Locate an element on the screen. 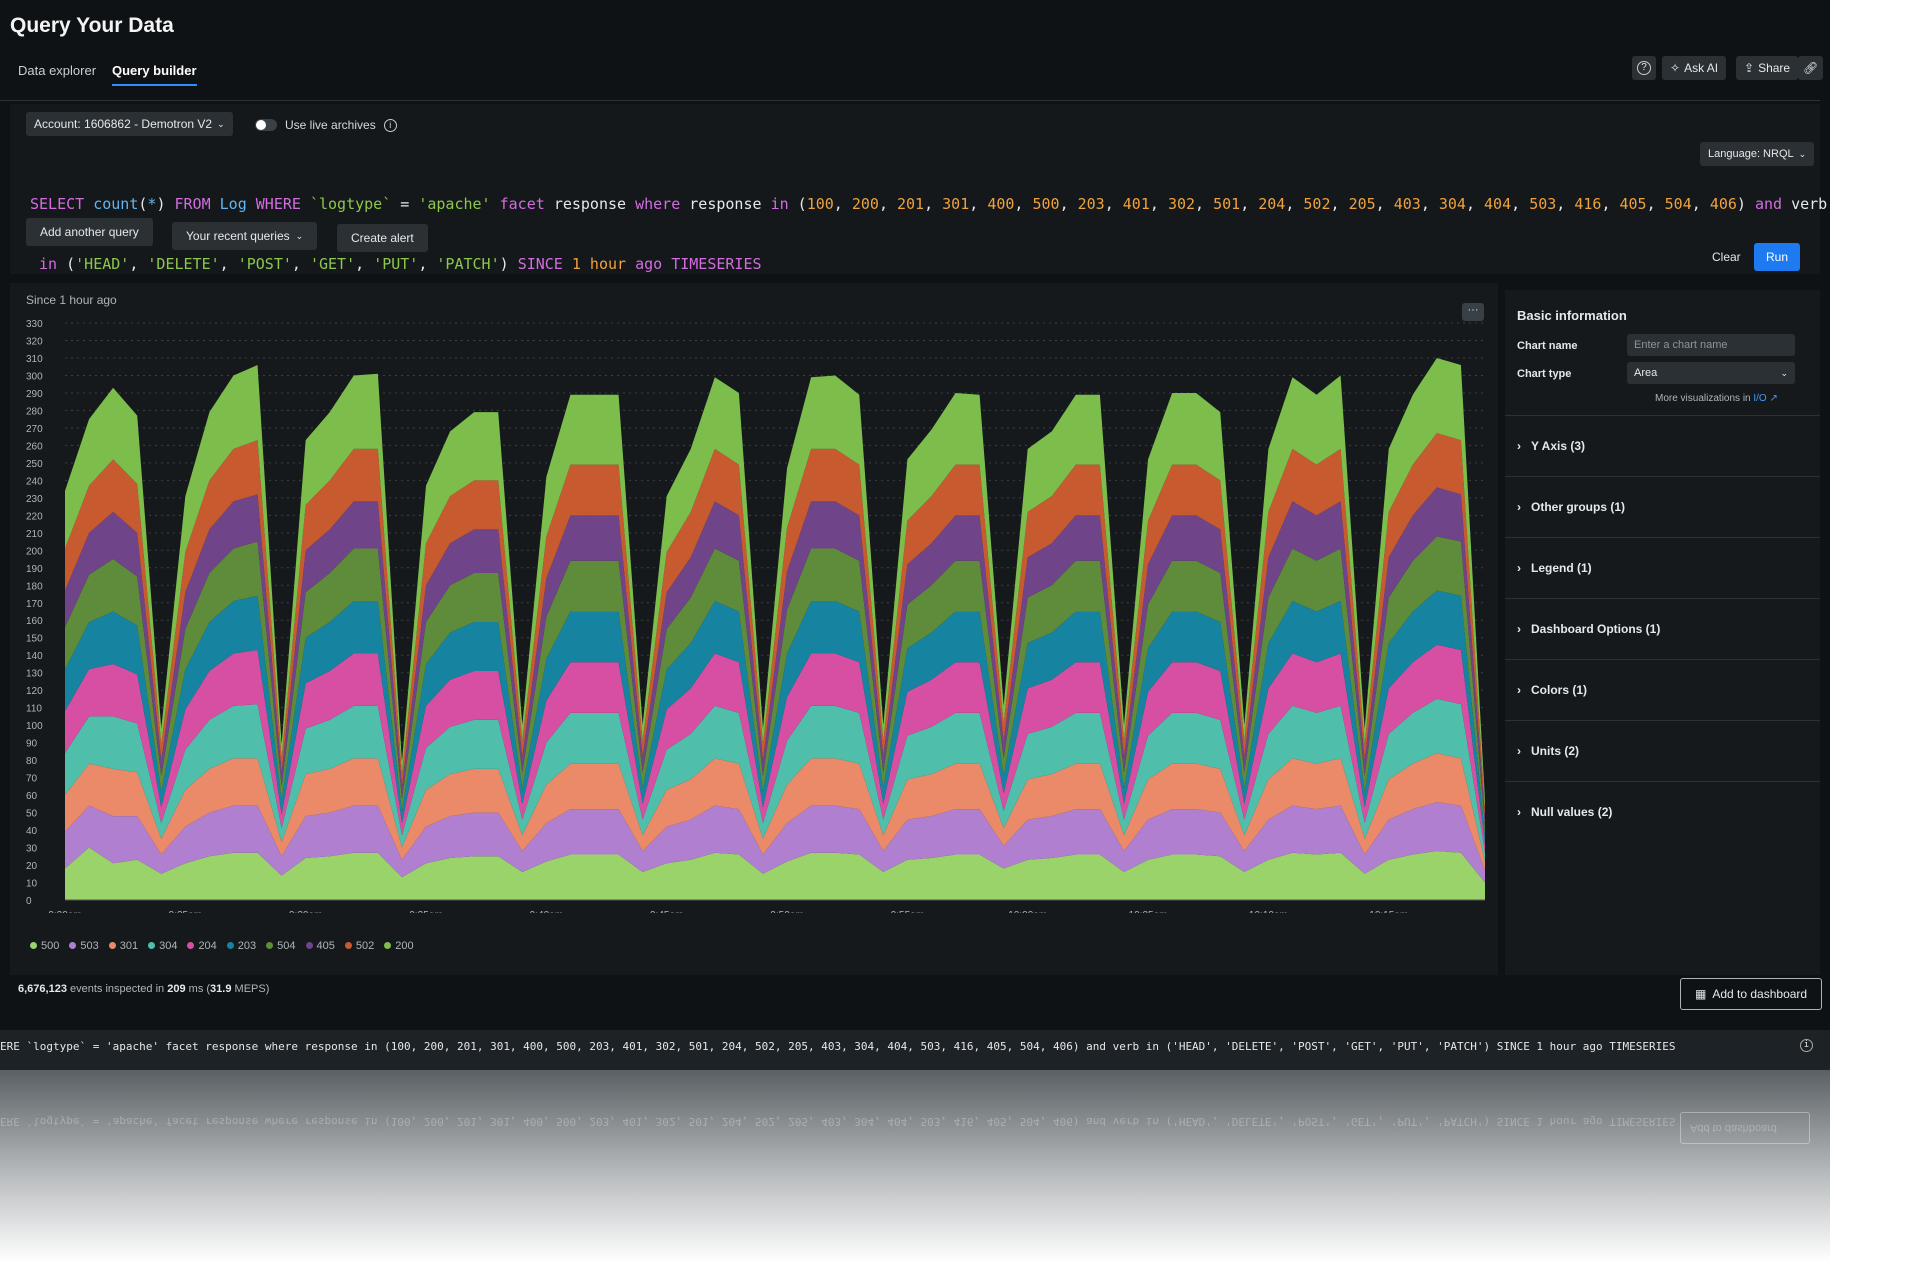  account-dropdown: Account: 1606862 - Demotron V2 ⌄ is located at coordinates (129, 124).